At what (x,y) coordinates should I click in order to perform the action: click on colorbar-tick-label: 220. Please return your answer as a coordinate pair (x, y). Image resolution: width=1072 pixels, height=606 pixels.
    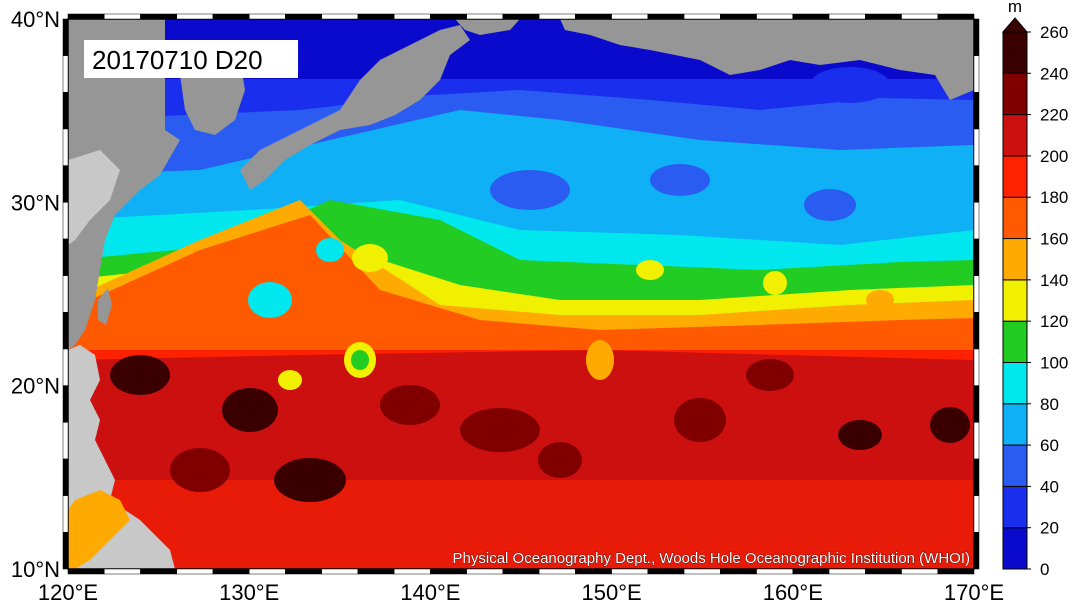
    Looking at the image, I should click on (1054, 115).